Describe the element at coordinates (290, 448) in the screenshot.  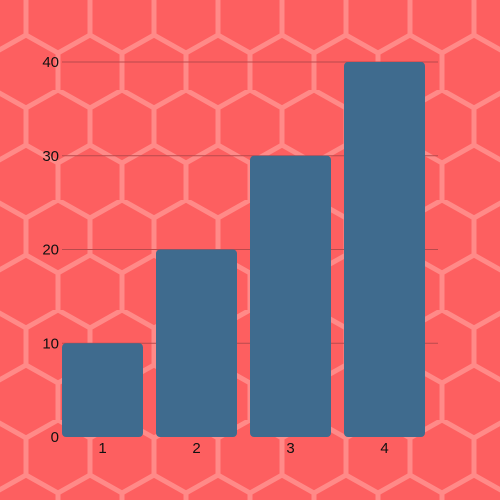
I see `x-tick-label: 3` at that location.